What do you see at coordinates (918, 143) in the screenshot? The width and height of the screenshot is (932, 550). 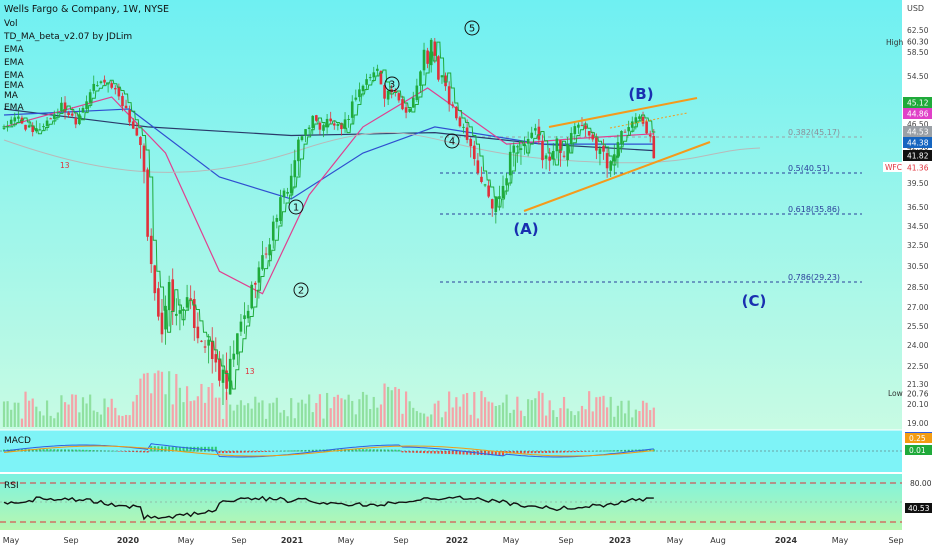 I see `price-tag-value: 44.38` at bounding box center [918, 143].